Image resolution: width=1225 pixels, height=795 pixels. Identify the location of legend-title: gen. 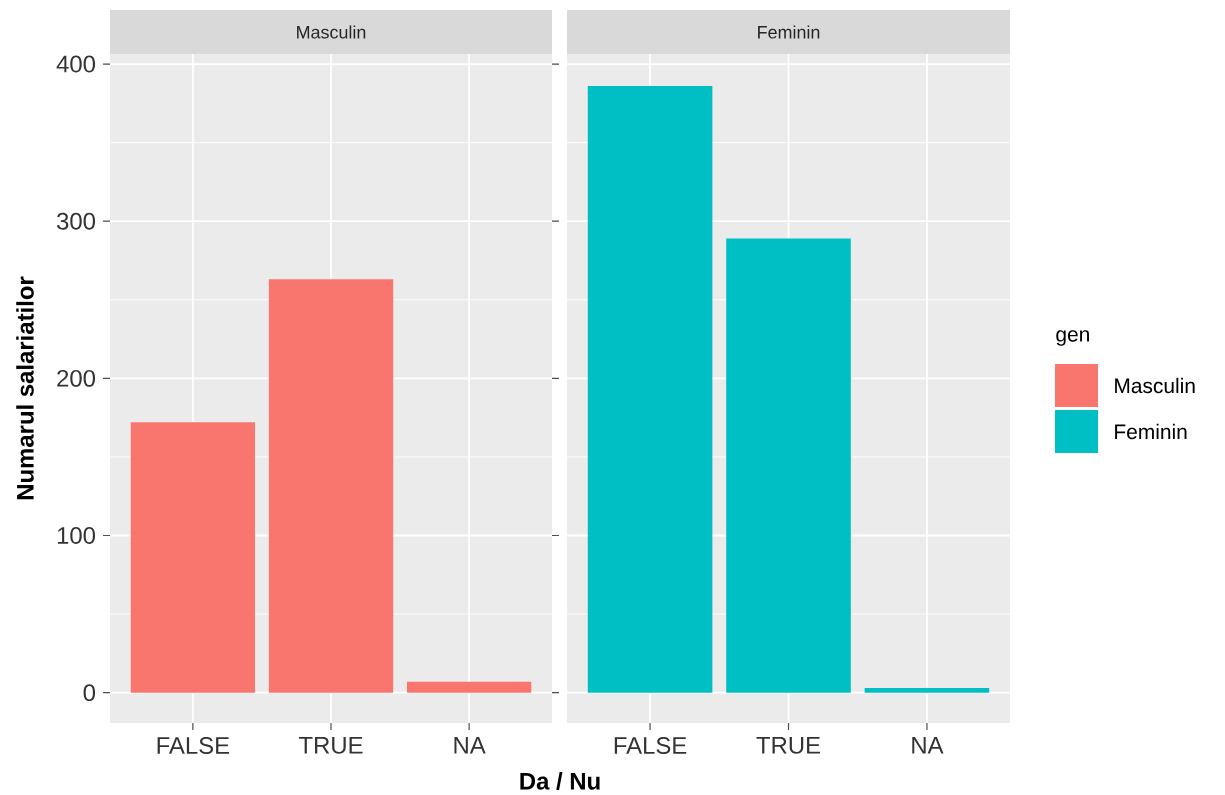
(1072, 338).